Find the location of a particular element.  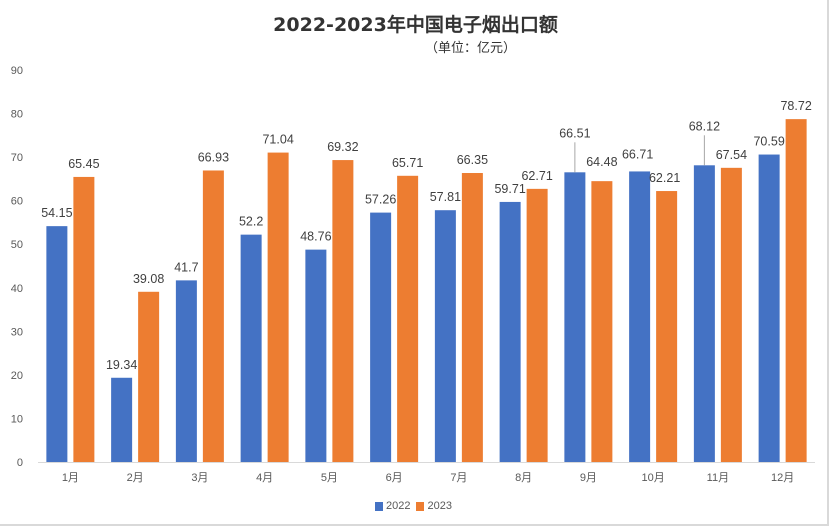

data-label-2022: 52.2 is located at coordinates (251, 222).